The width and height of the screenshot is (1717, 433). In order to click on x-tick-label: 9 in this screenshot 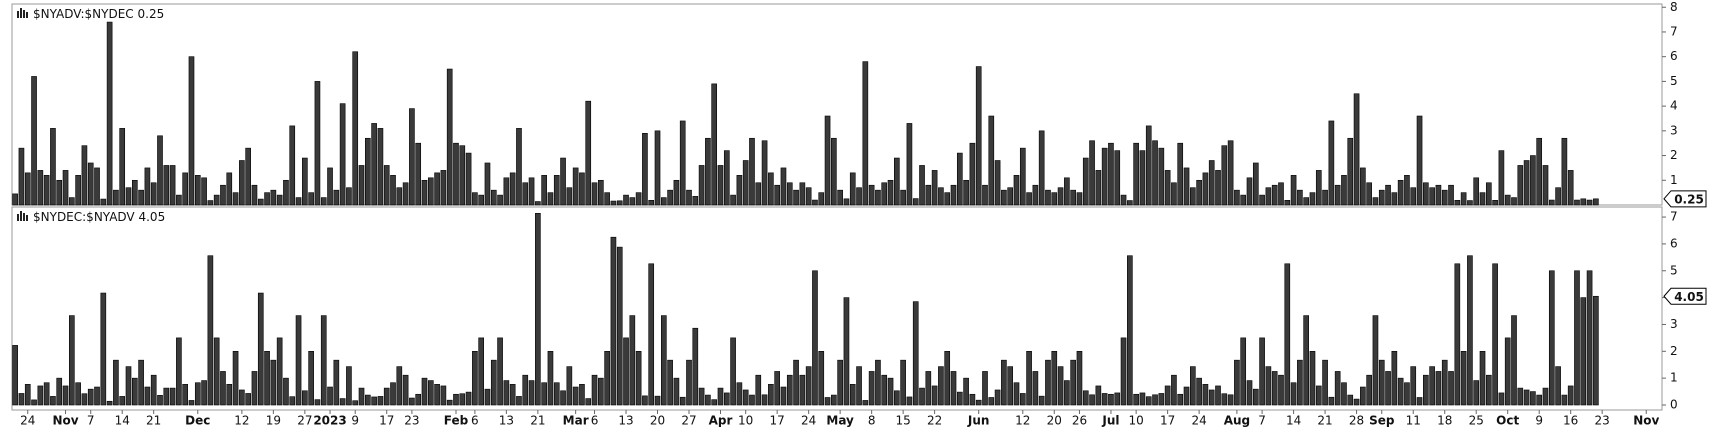, I will do `click(355, 421)`.